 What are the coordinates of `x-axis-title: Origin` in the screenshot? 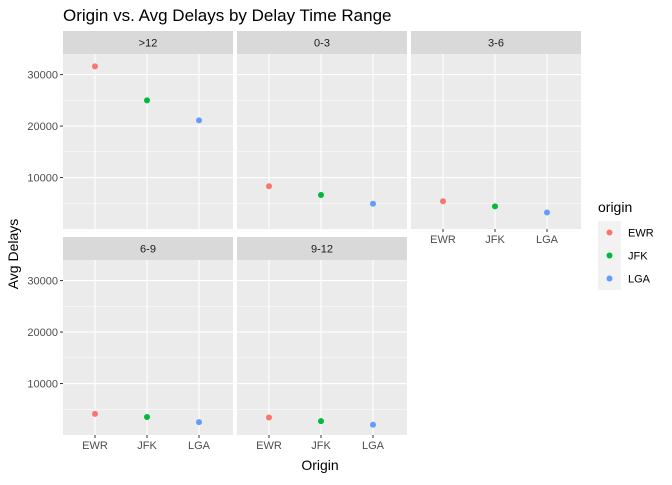 It's located at (319, 465).